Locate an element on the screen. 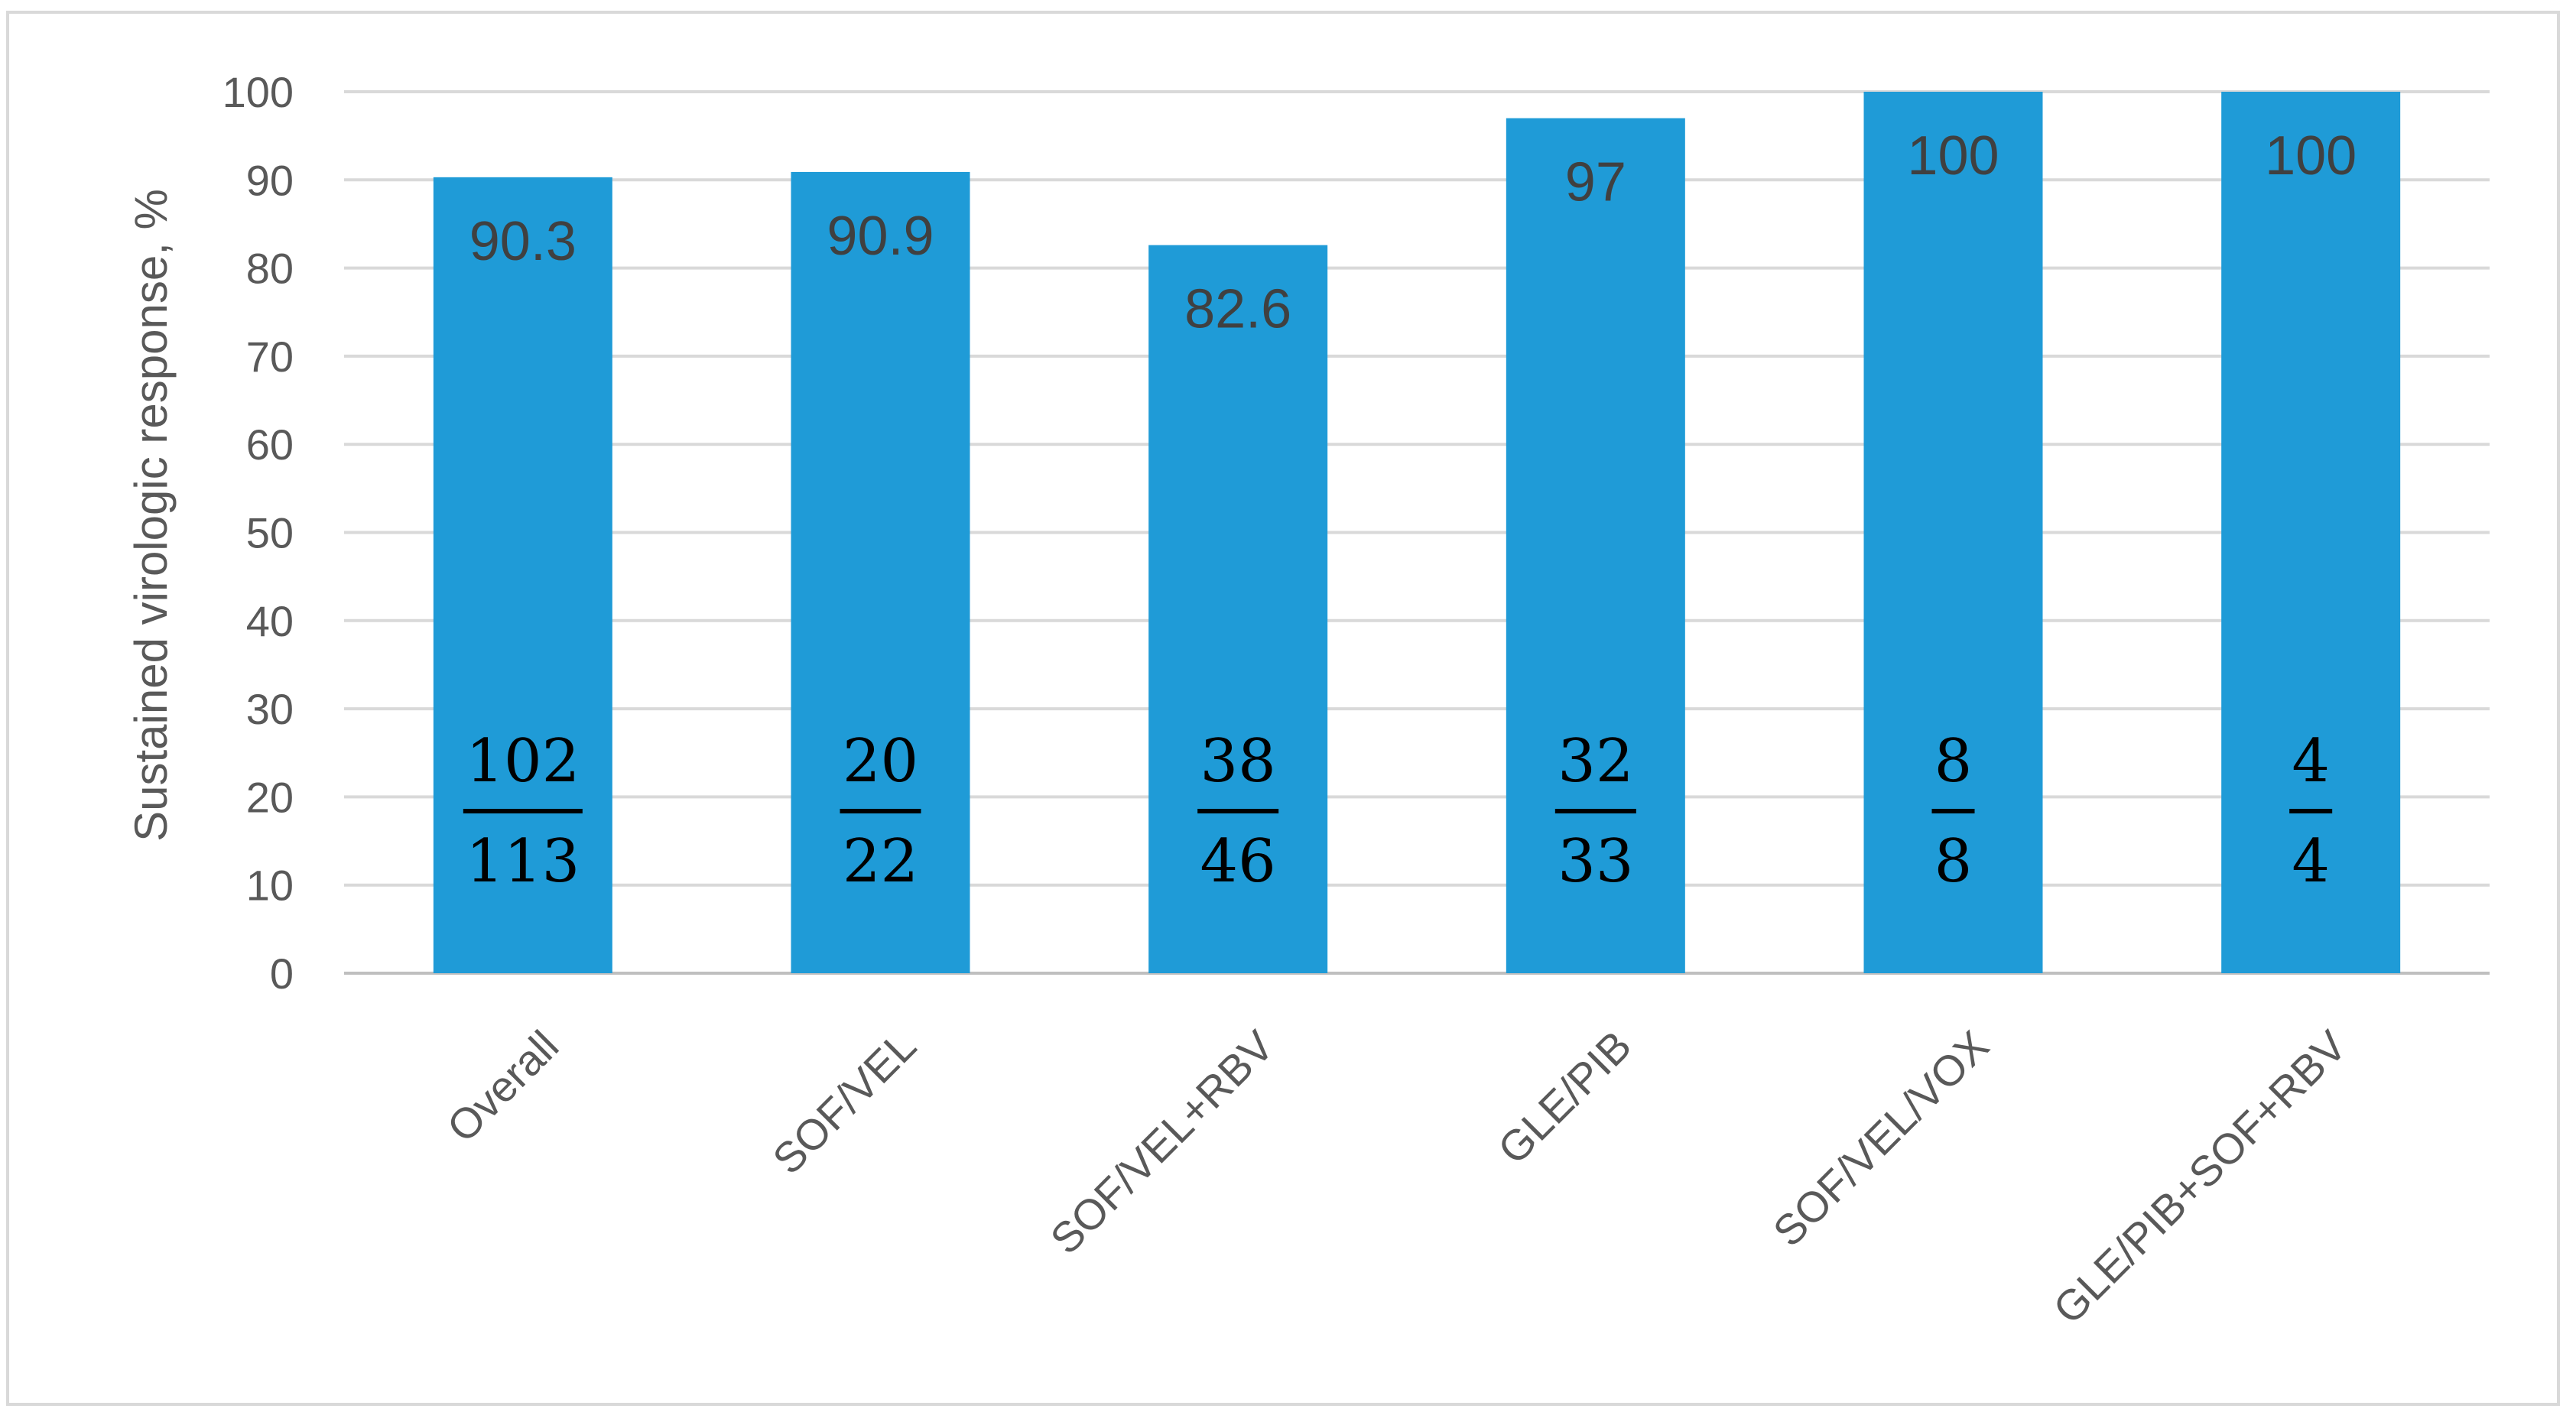  fraction-denominator: 33 is located at coordinates (1596, 861).